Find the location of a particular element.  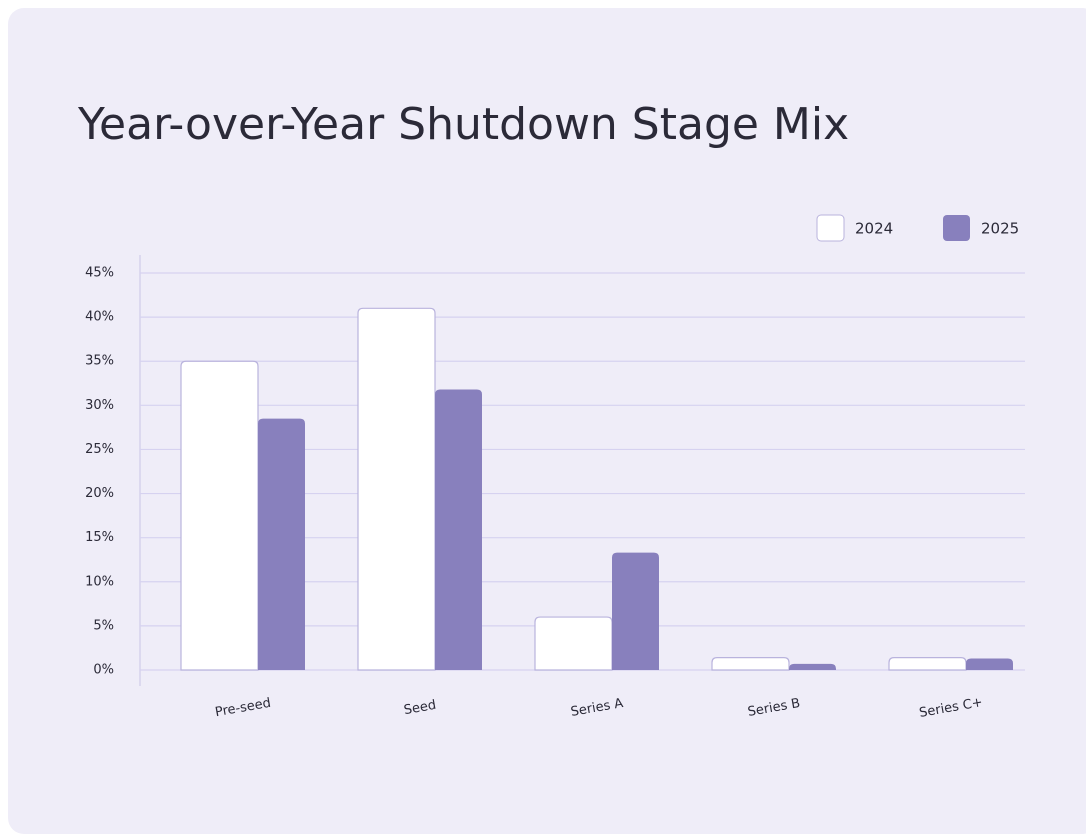

x-tick-label: Seed is located at coordinates (420, 708).